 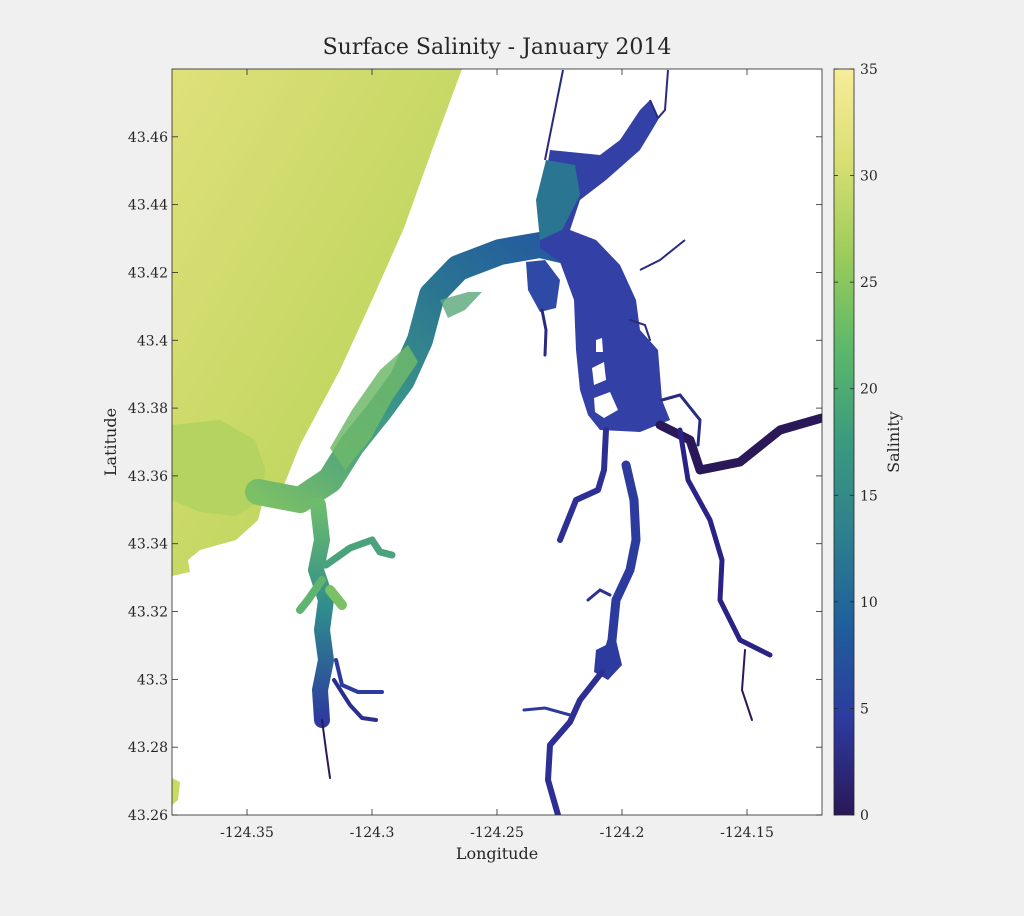 I want to click on south-tributary, so click(x=575, y=742).